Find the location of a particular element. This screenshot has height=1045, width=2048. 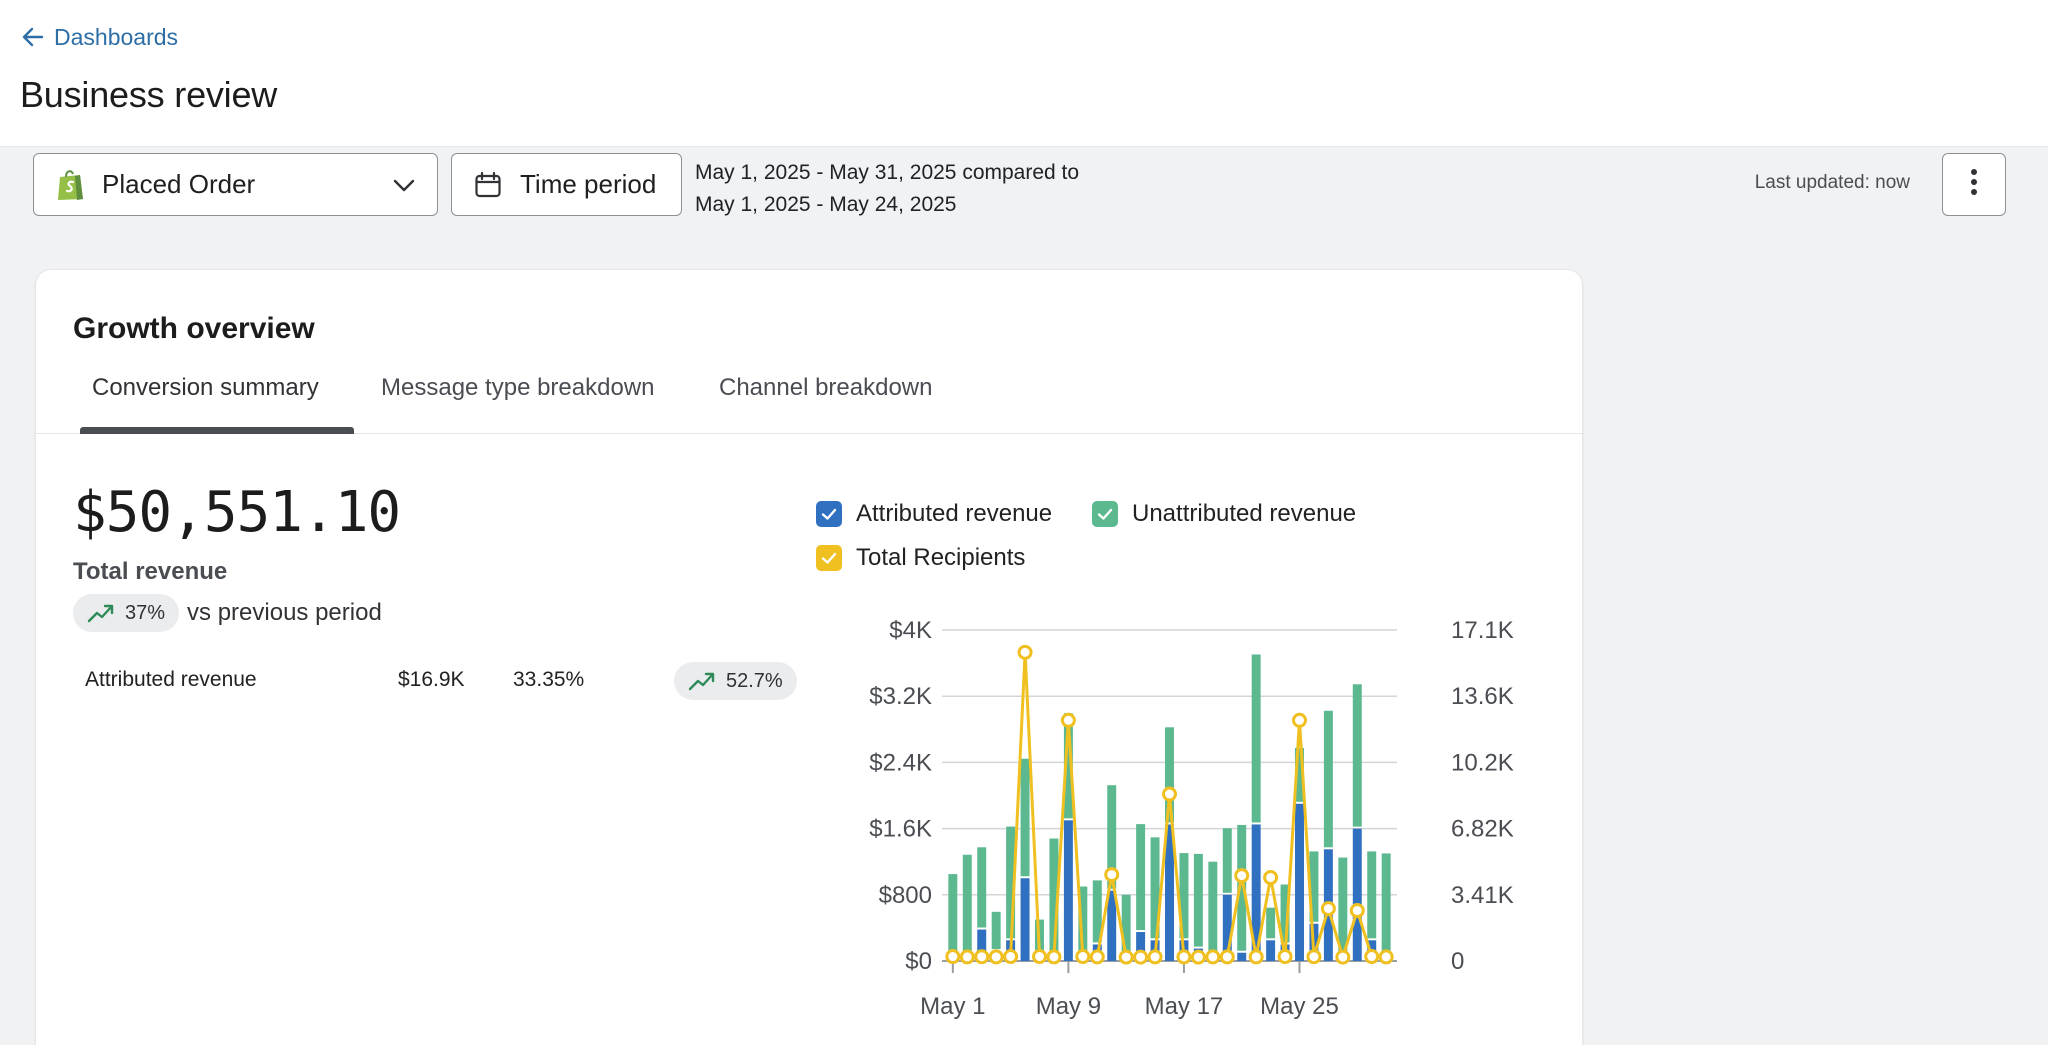

metric-select: Placed Order is located at coordinates (235, 184).